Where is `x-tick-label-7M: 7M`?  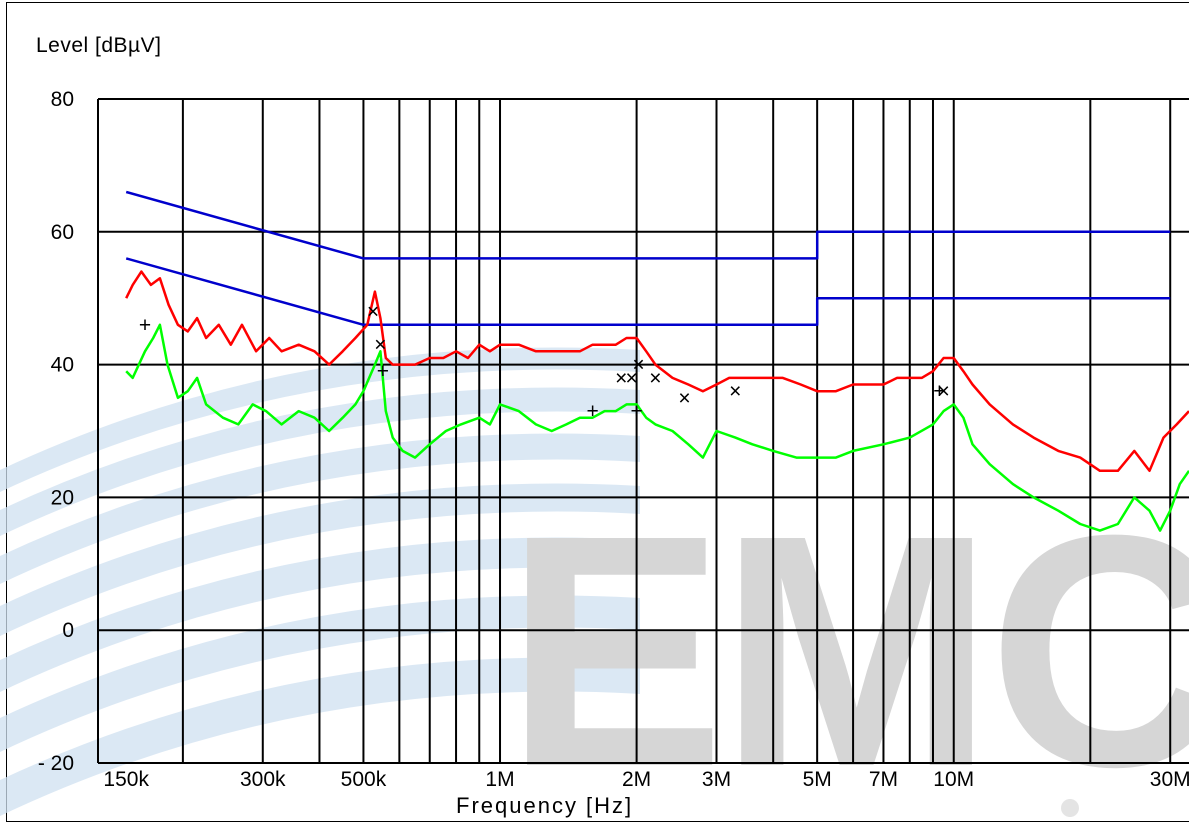 x-tick-label-7M: 7M is located at coordinates (883, 779).